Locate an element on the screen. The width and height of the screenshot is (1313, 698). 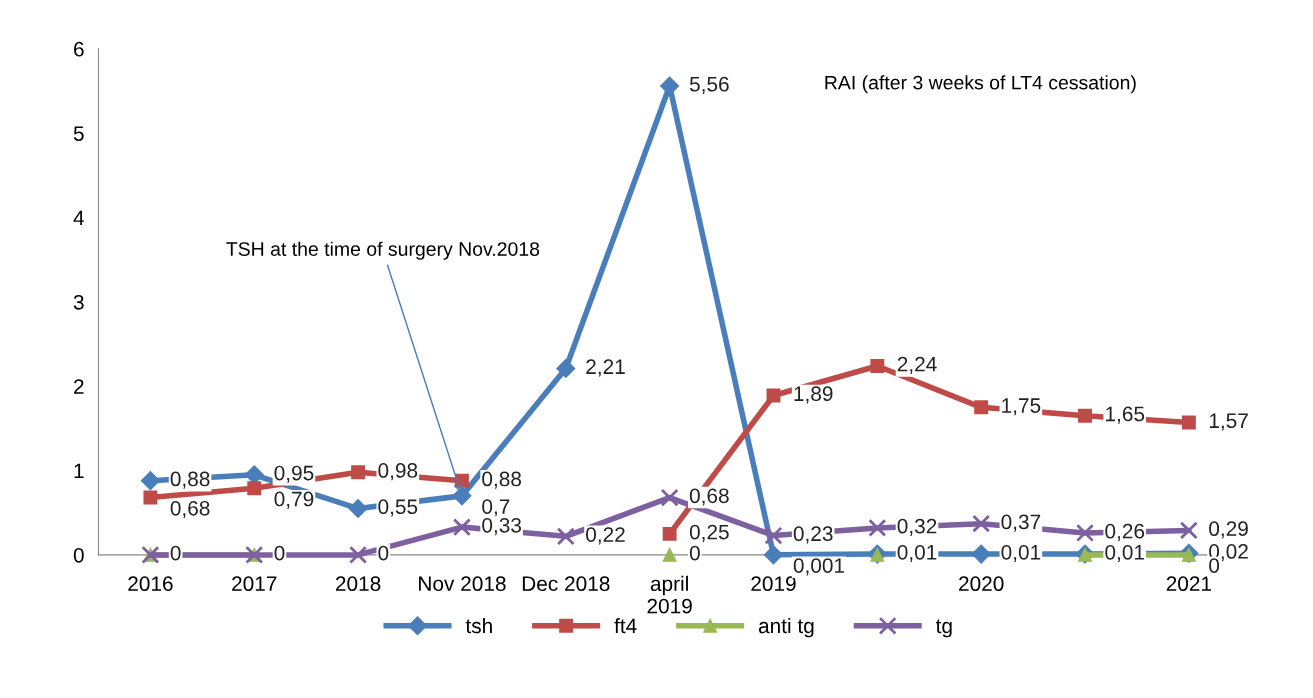
data-label: 0,25 is located at coordinates (709, 533).